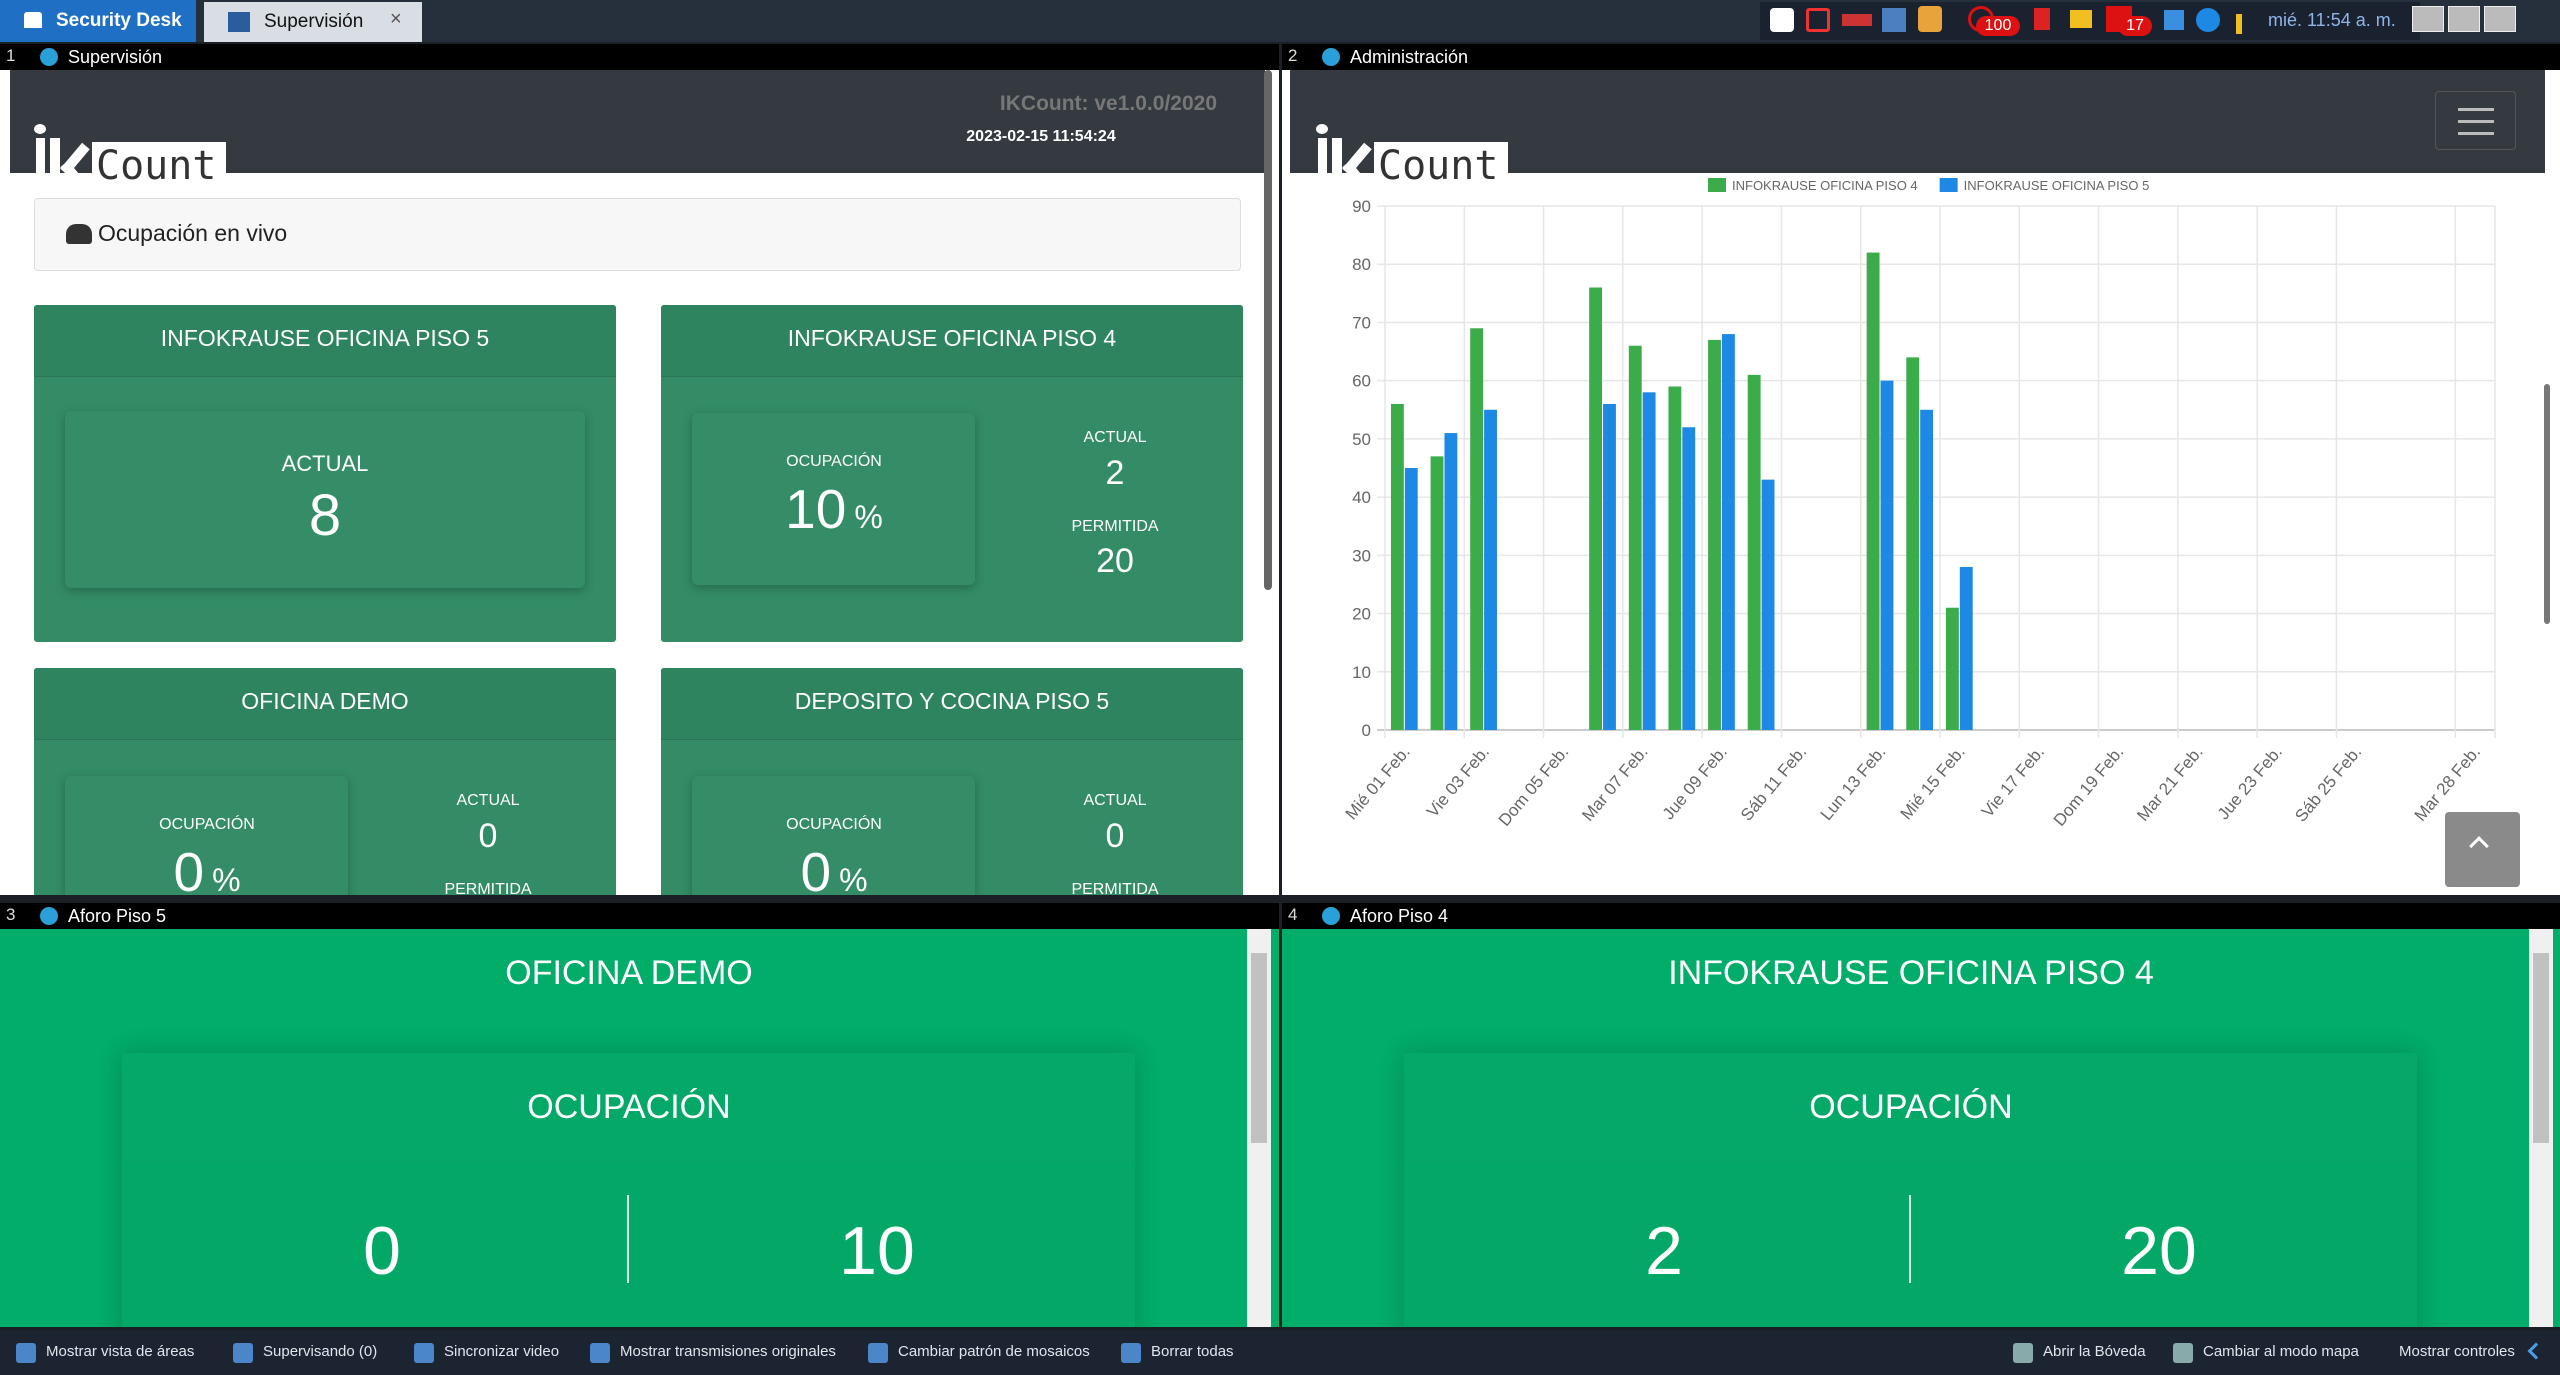  What do you see at coordinates (320, 1351) in the screenshot?
I see `toolbar-button: Supervisando (0)` at bounding box center [320, 1351].